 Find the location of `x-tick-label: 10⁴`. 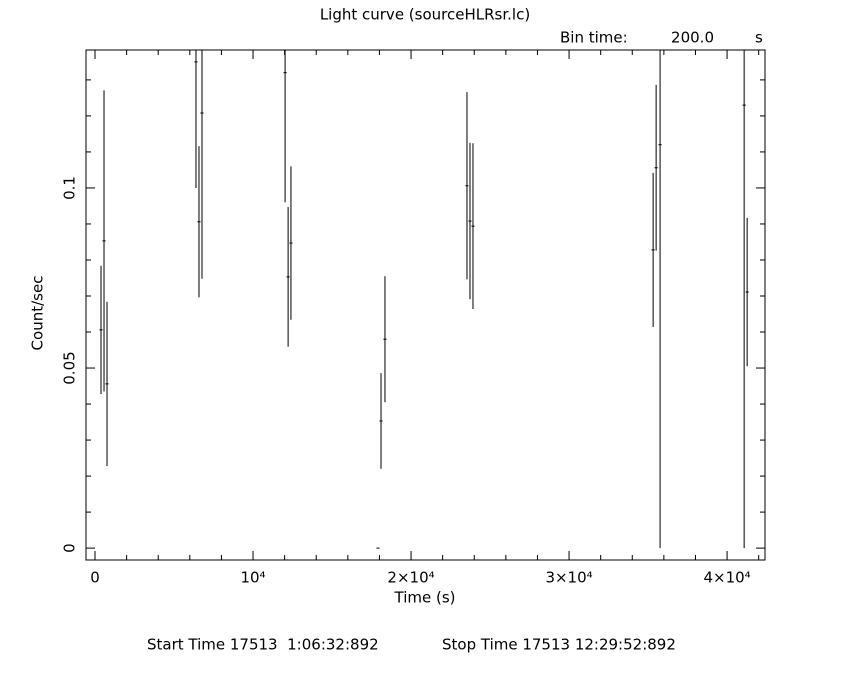

x-tick-label: 10⁴ is located at coordinates (252, 578).